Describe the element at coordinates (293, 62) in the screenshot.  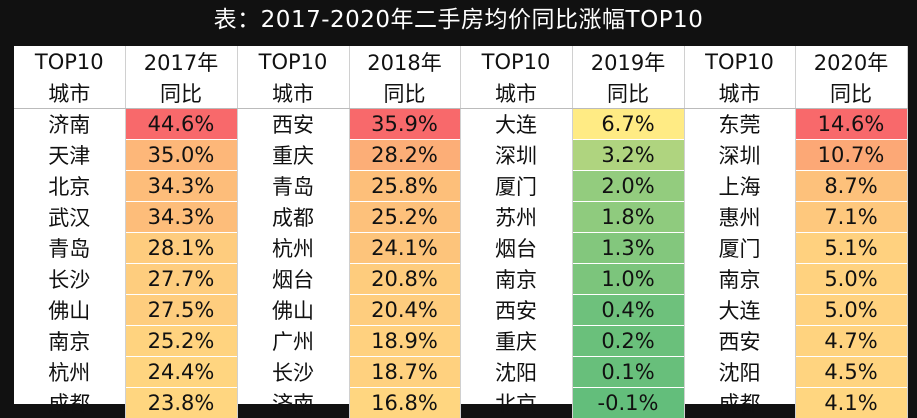
I see `header-top10-2018: TOP10` at that location.